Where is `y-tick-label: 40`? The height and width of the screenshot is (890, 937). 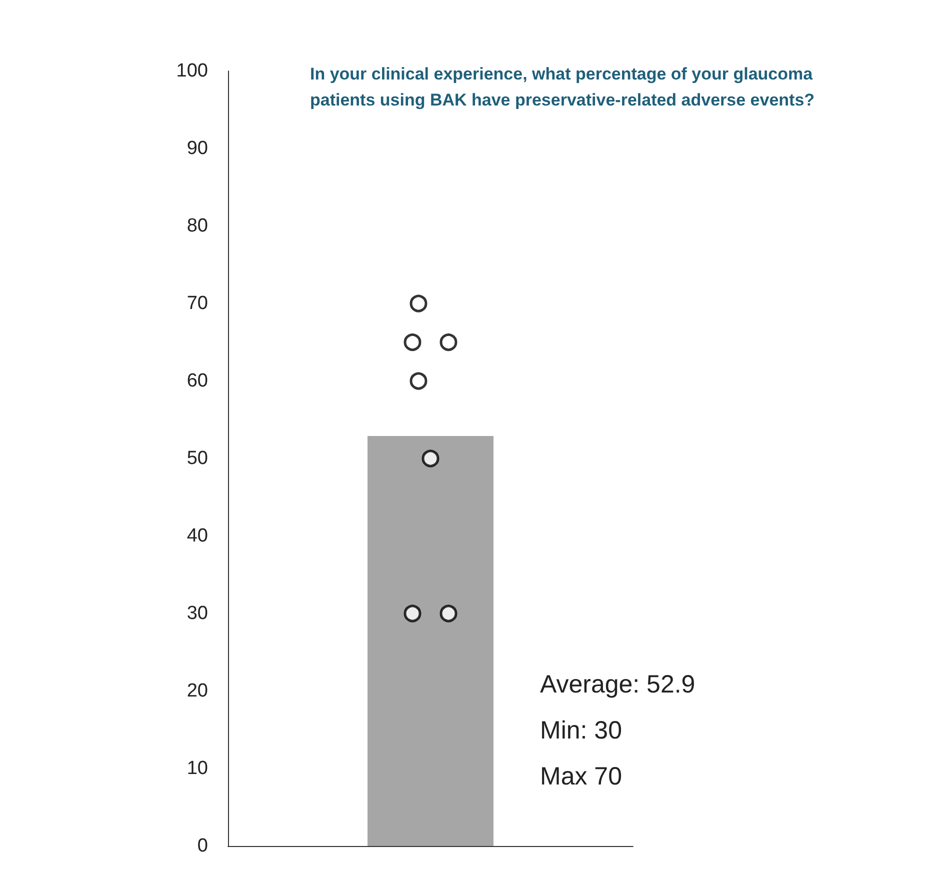 y-tick-label: 40 is located at coordinates (197, 536).